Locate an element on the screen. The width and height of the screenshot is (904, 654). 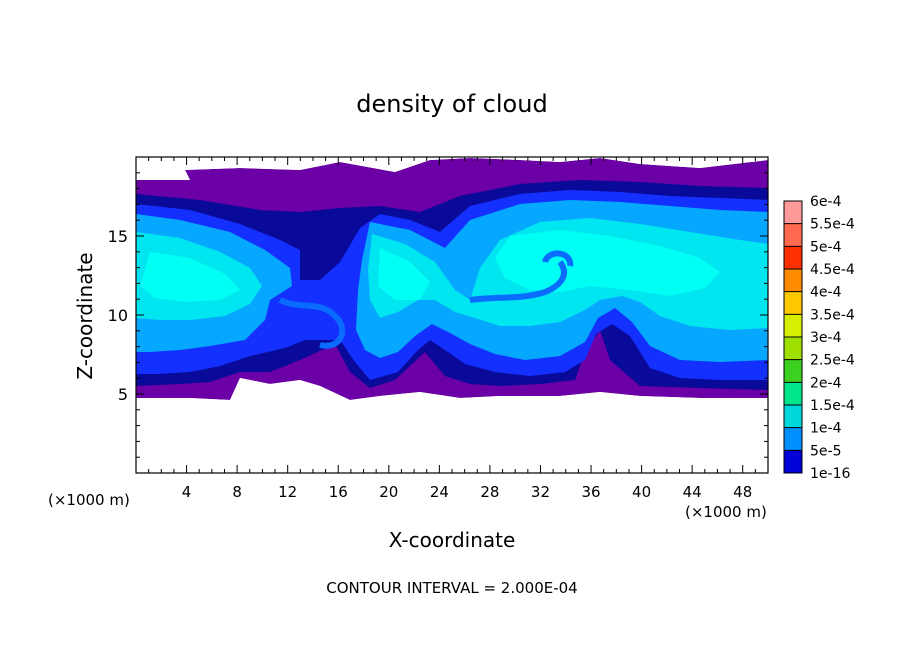
x-tick-label: 32 is located at coordinates (540, 492).